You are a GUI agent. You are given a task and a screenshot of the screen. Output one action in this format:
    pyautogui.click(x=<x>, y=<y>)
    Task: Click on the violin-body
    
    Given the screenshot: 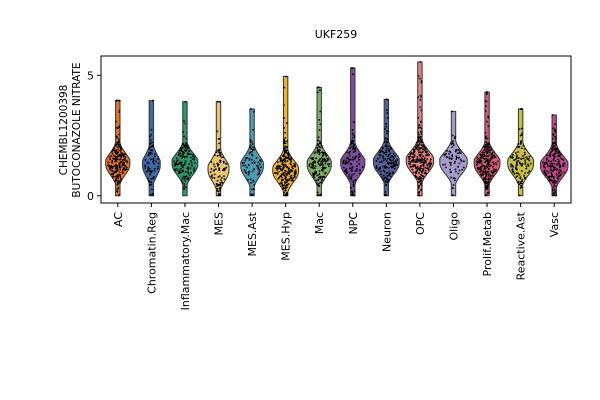 What is the action you would take?
    pyautogui.click(x=353, y=132)
    